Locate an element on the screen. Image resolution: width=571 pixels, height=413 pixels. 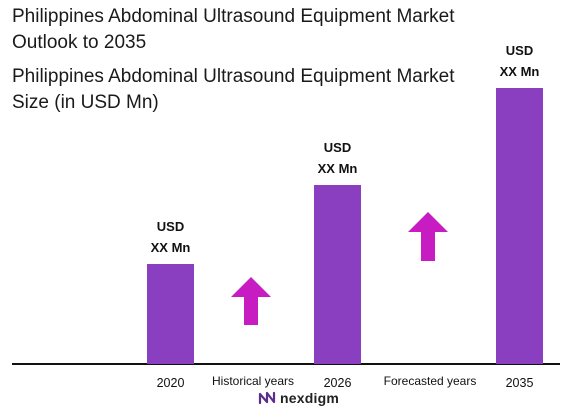
region-label-1: Historical years is located at coordinates (253, 381).